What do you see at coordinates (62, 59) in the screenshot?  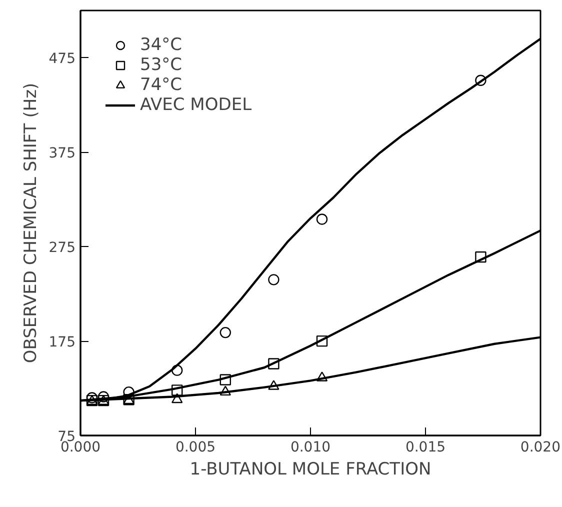 I see `y-tick-label: 475` at bounding box center [62, 59].